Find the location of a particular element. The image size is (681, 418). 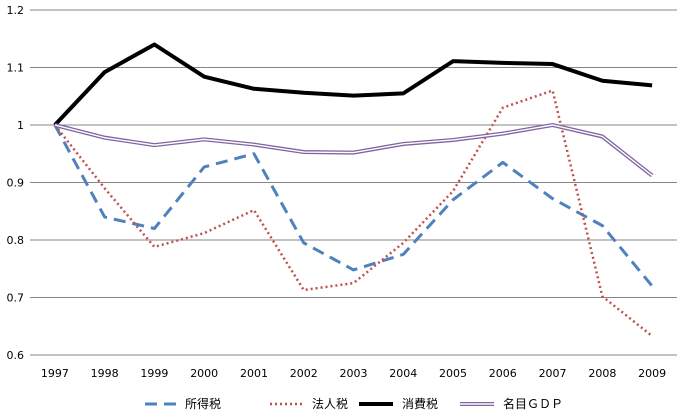

series-line-outer is located at coordinates (354, 150).